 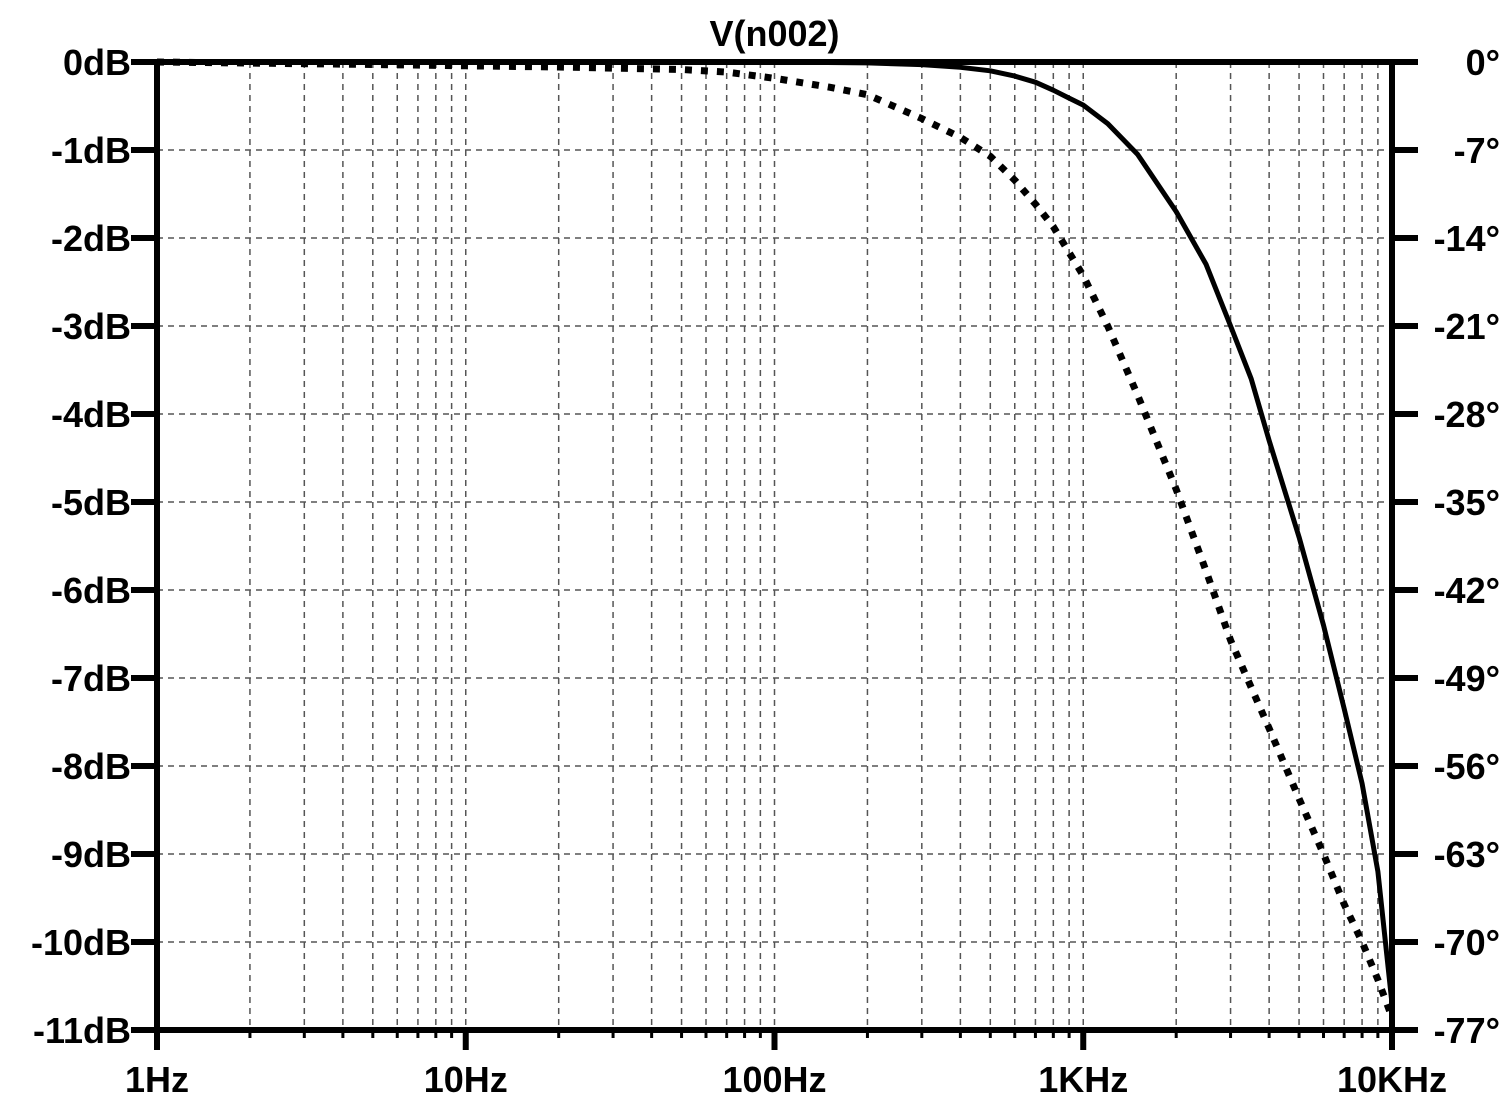 I want to click on x-tick-label: 10Hz, so click(x=466, y=1079).